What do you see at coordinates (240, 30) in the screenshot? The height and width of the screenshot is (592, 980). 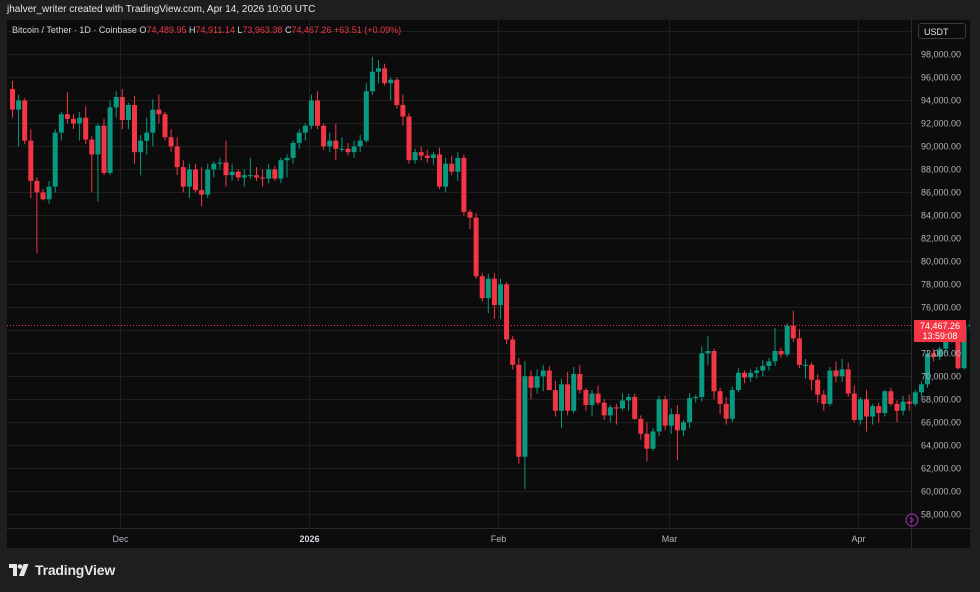 I see `legend-low-label: L` at bounding box center [240, 30].